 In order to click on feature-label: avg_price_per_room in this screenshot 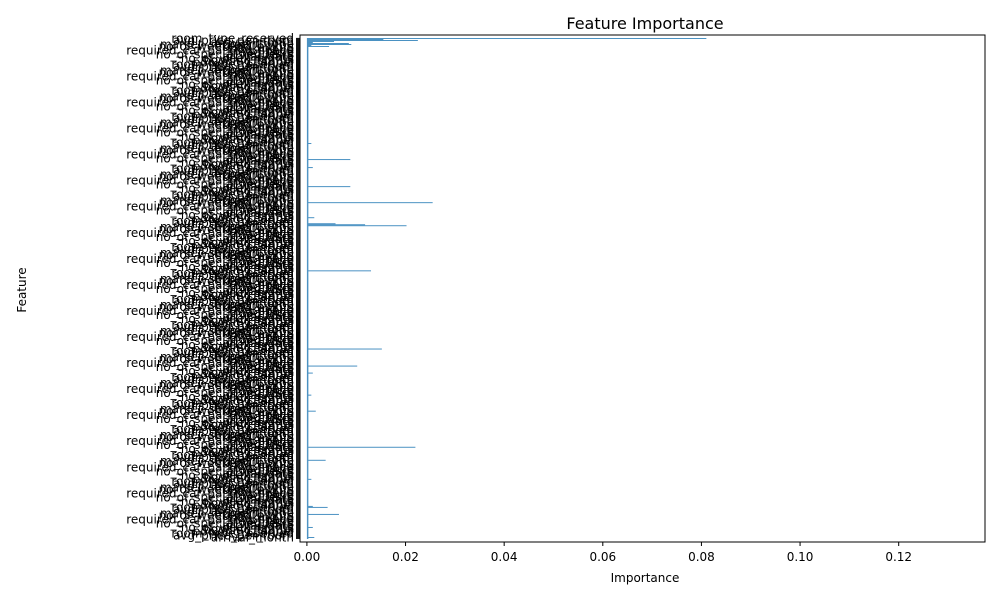, I will do `click(233, 457)`.